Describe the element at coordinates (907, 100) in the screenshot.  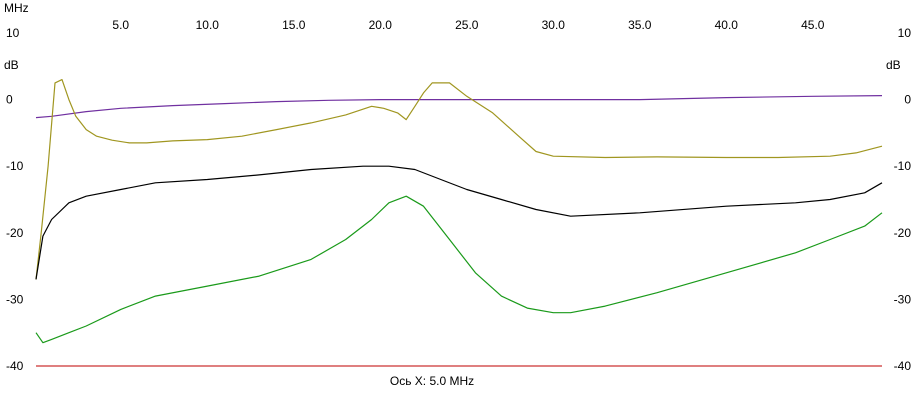
I see `y-tick-label-right: 0` at that location.